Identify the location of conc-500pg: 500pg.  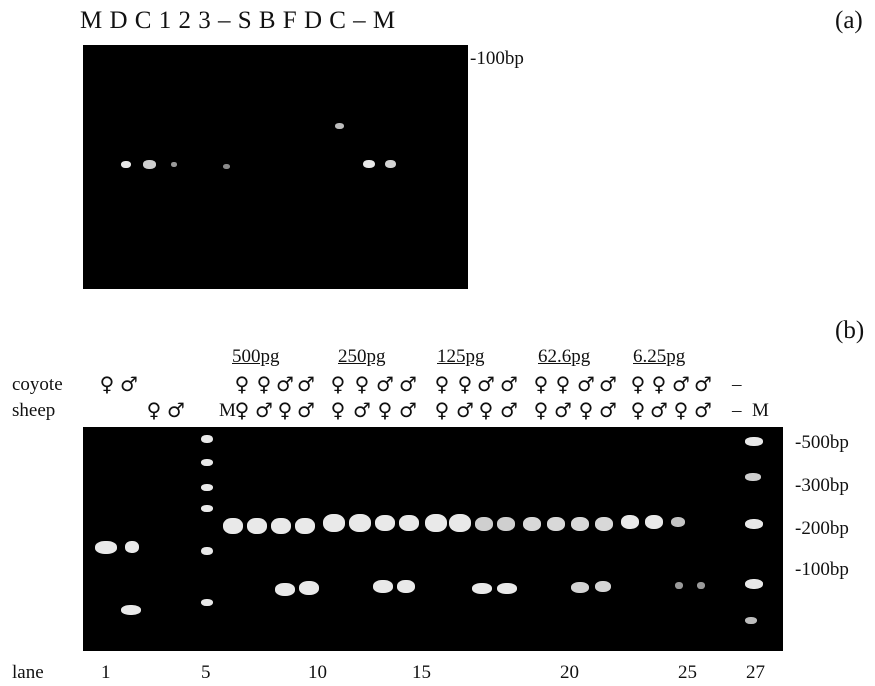
(256, 356).